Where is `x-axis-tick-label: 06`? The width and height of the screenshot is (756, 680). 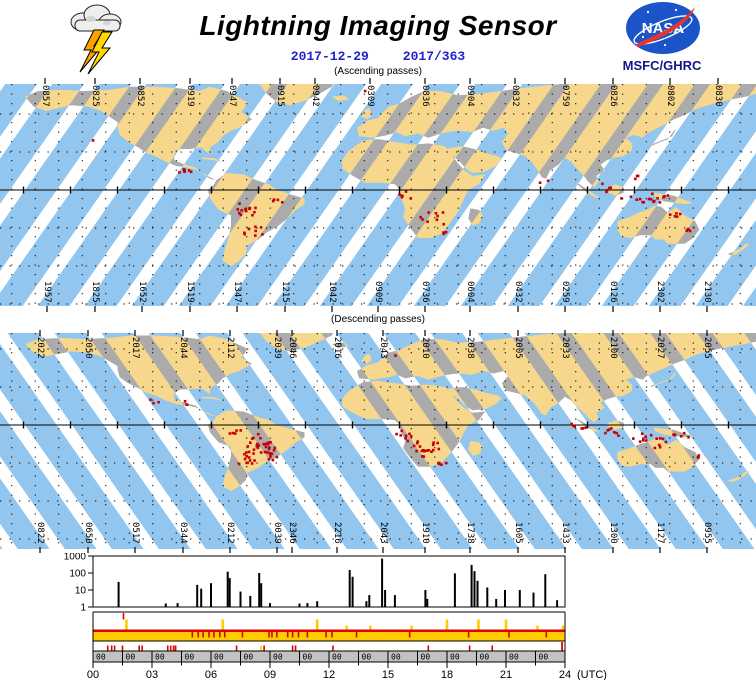
x-axis-tick-label: 06 is located at coordinates (211, 674).